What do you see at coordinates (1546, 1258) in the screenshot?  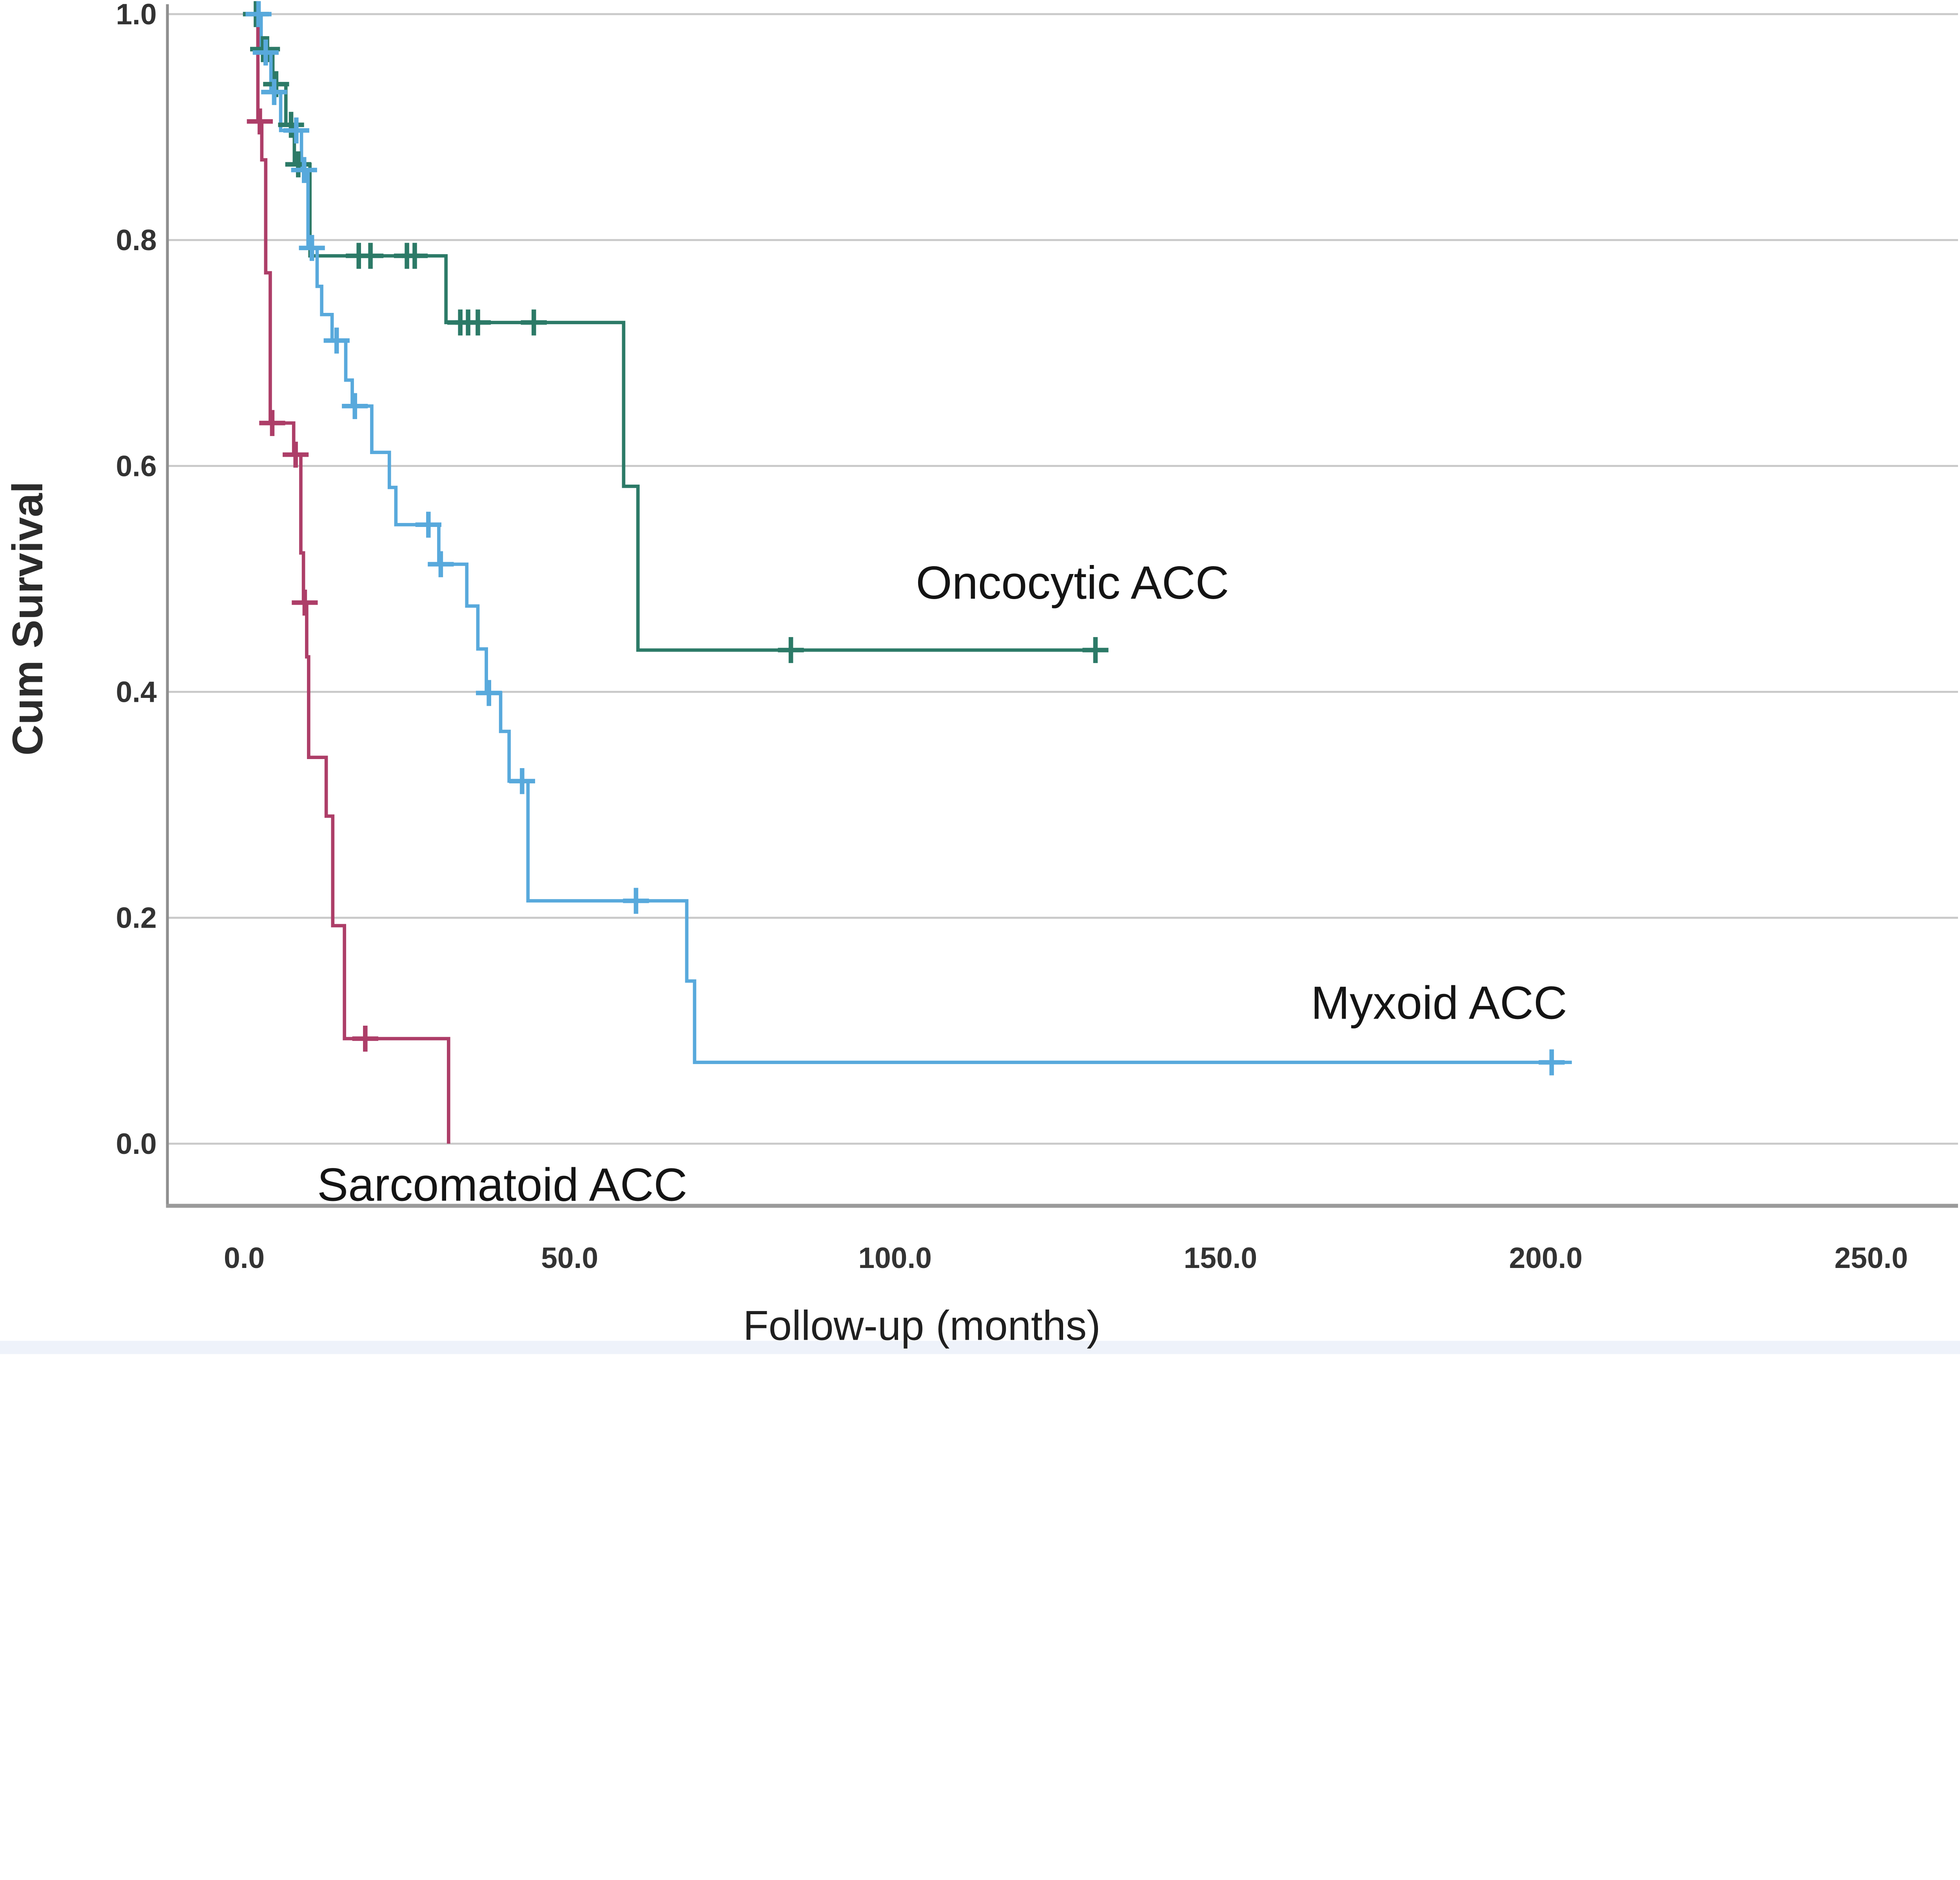 I see `x-tick-label-200.0: 200.0` at bounding box center [1546, 1258].